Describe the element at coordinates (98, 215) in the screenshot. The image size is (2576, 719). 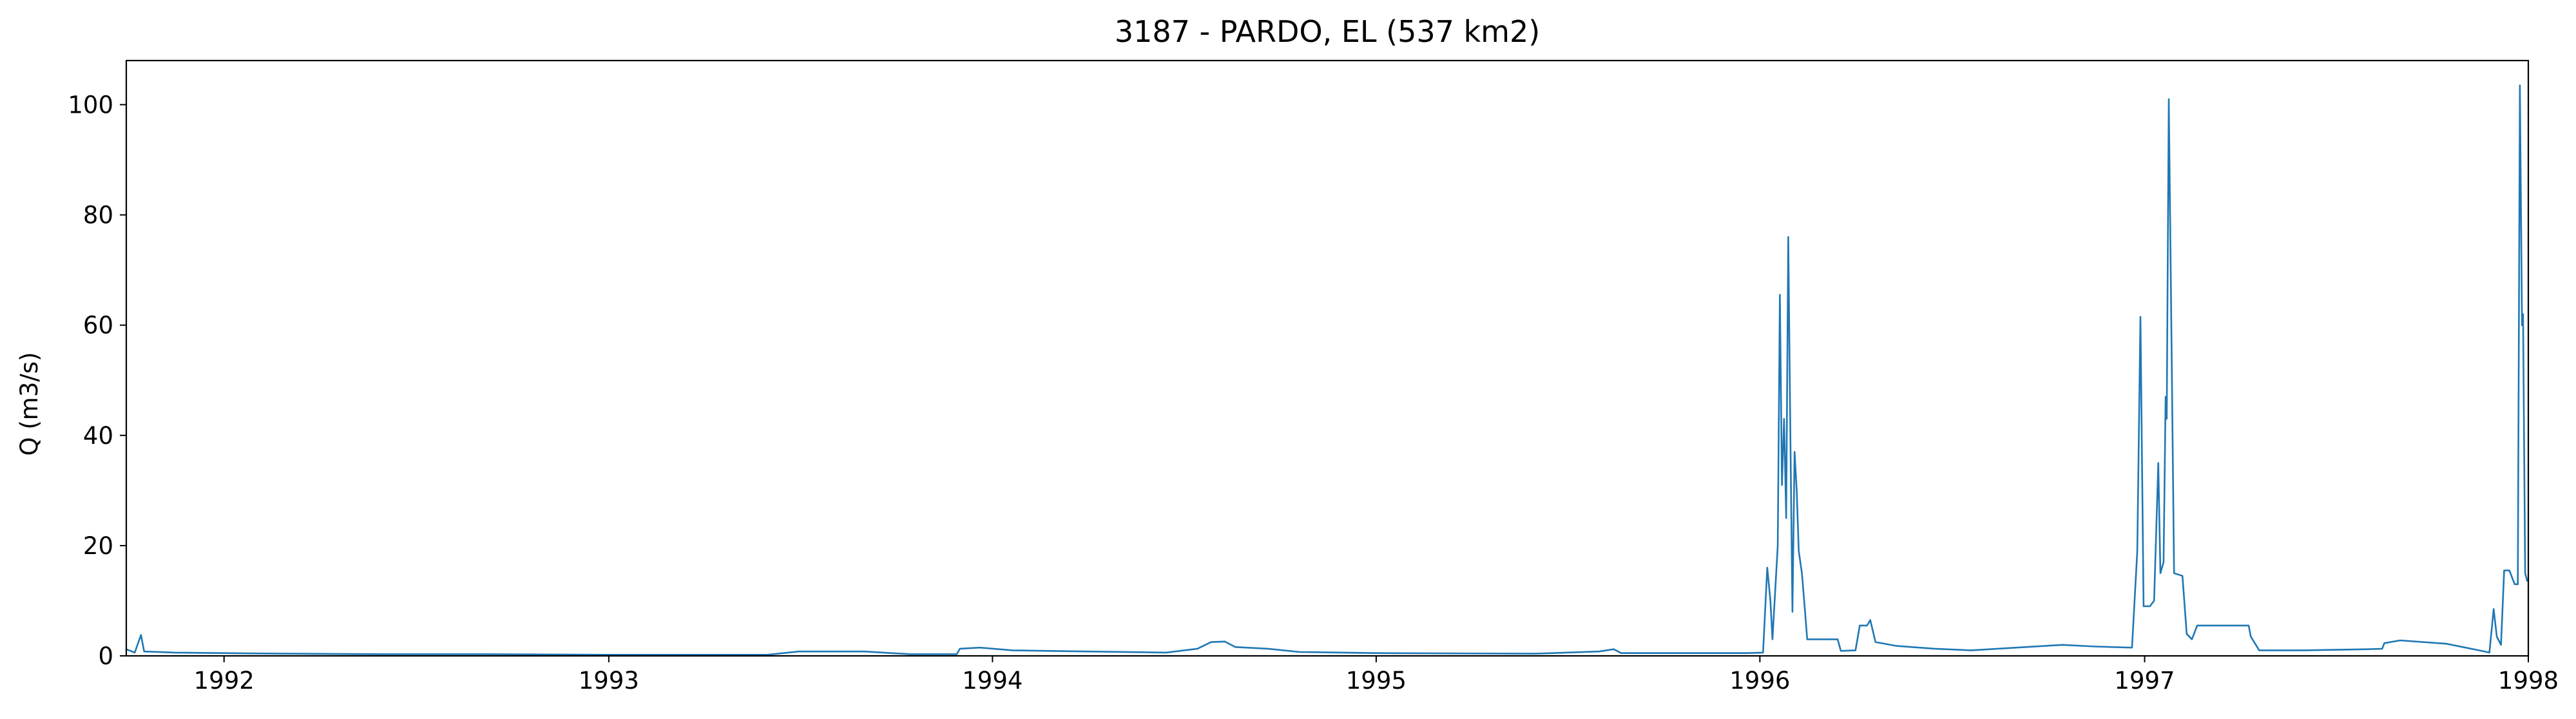
I see `y-tick-label: 80` at that location.